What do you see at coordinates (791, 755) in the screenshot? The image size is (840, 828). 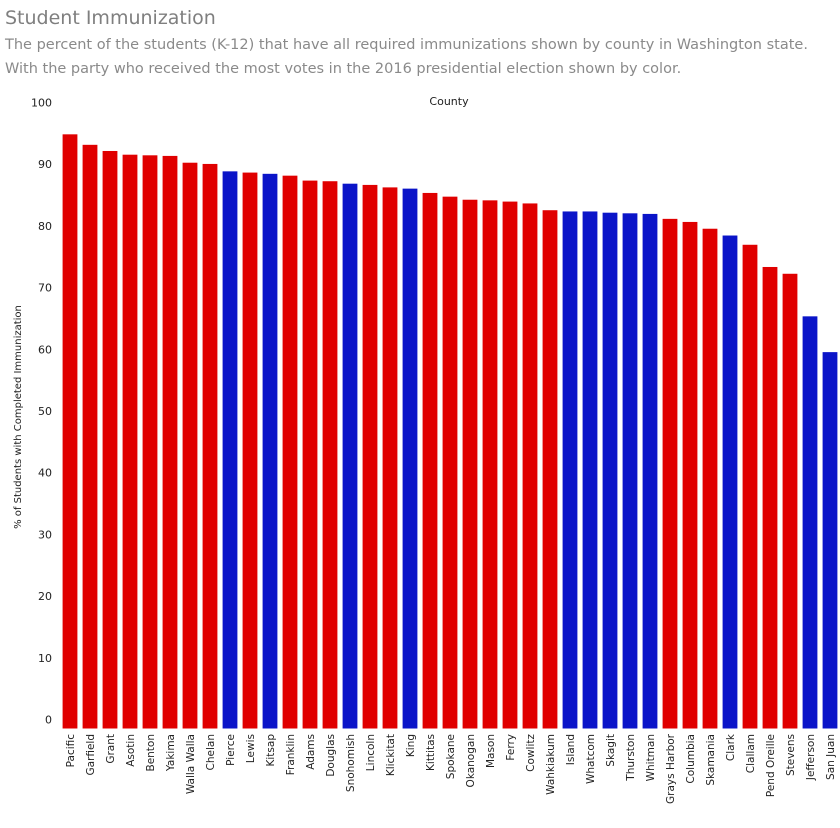 I see `x-tick-label: Stevens` at bounding box center [791, 755].